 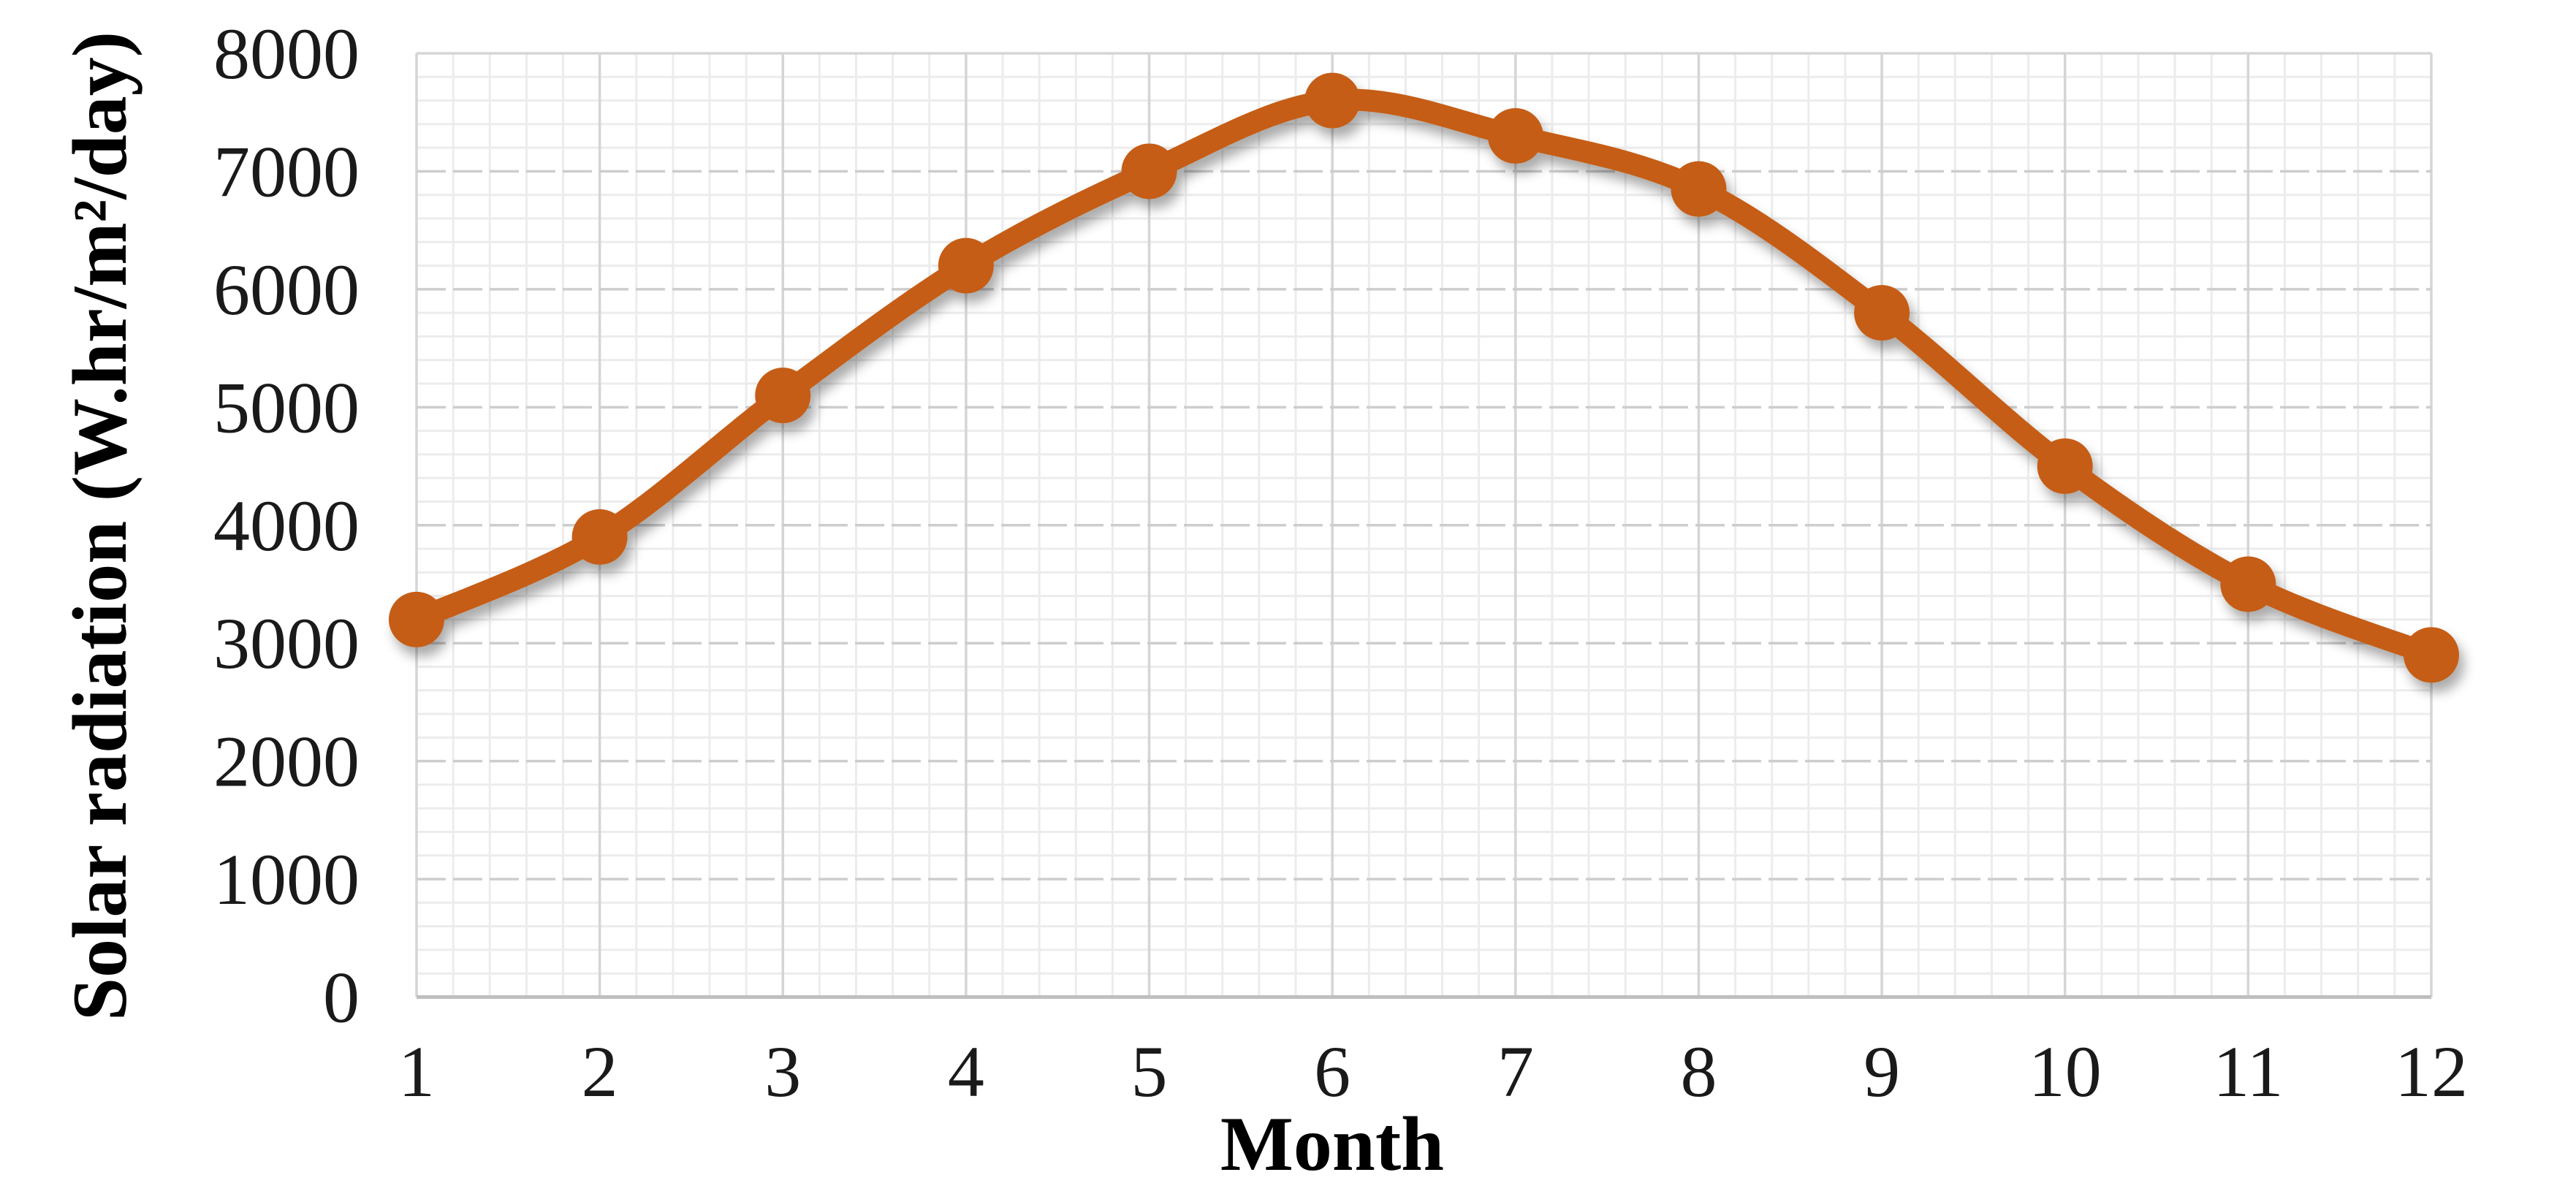 What do you see at coordinates (600, 1071) in the screenshot?
I see `x-tick-label: 2` at bounding box center [600, 1071].